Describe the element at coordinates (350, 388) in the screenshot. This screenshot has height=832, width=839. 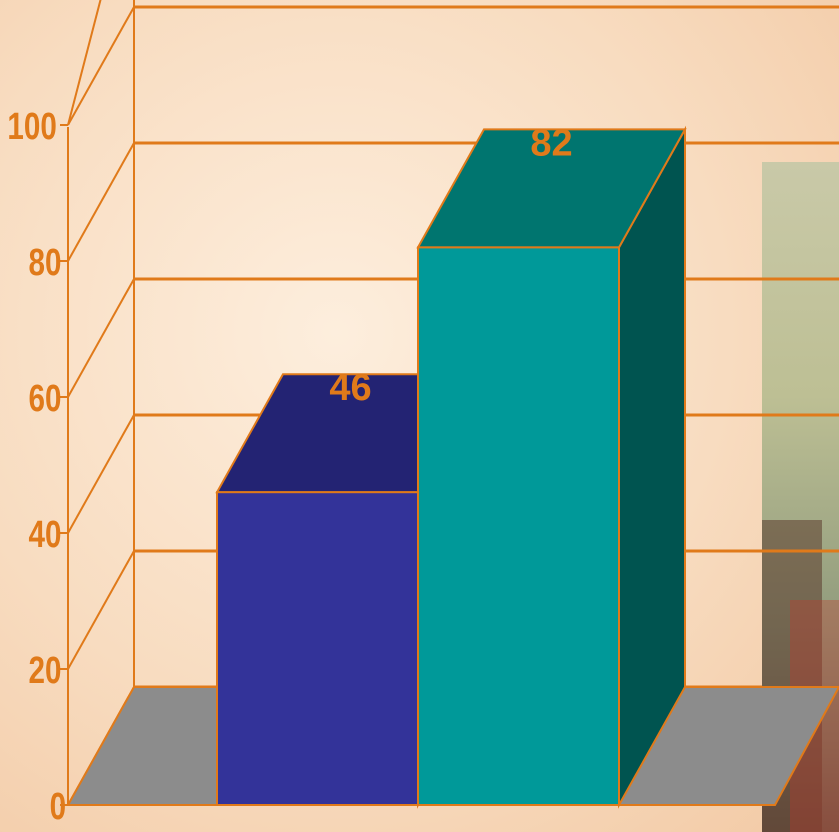
I see `data-label: 46` at that location.